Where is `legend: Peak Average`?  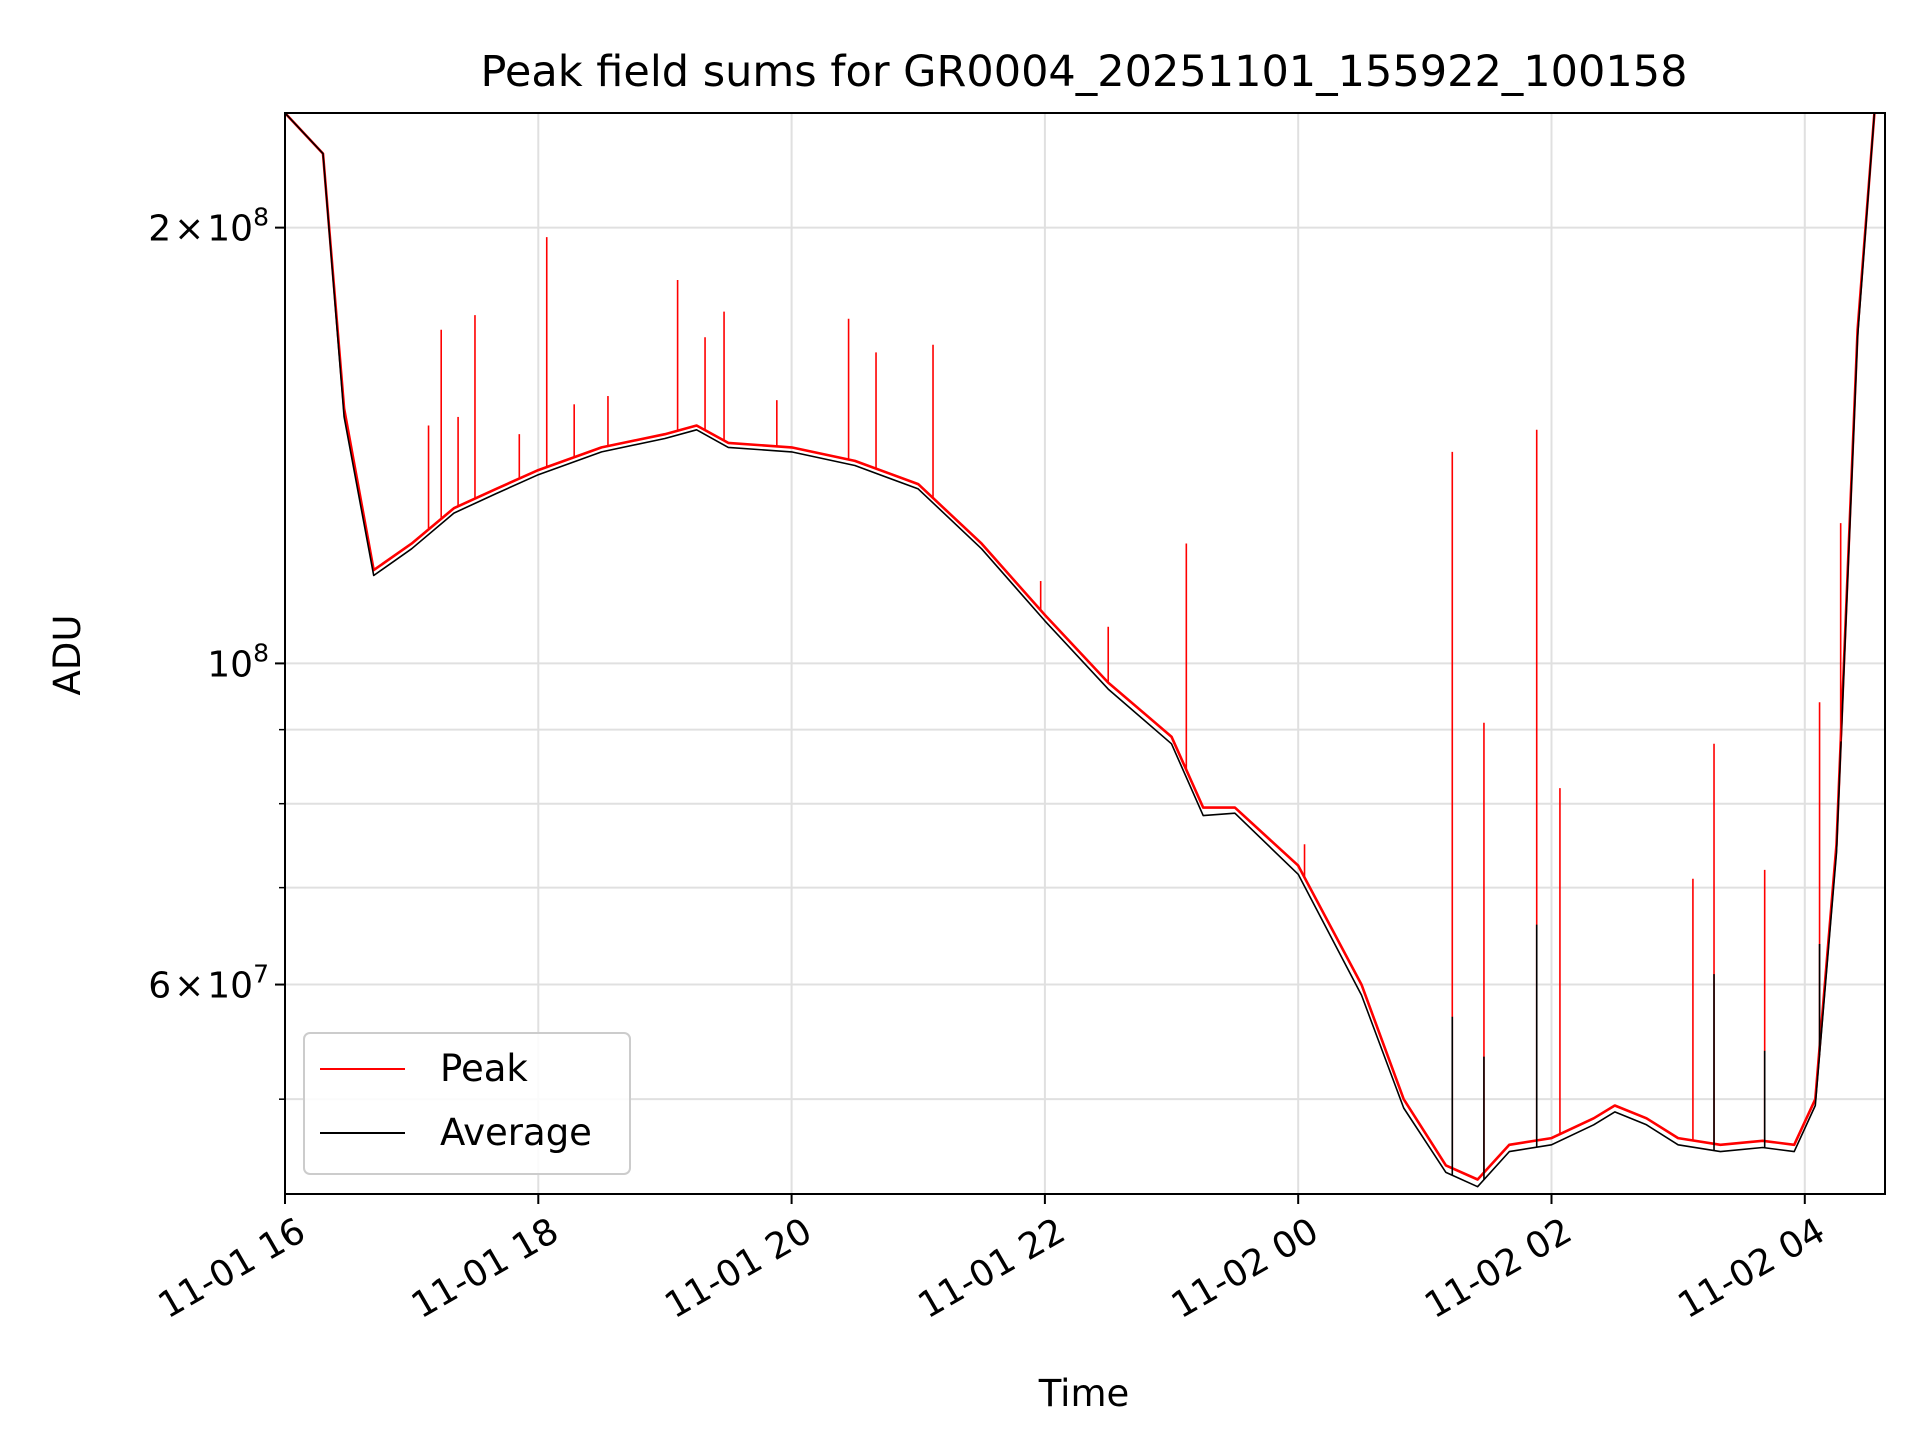 legend: Peak Average is located at coordinates (467, 1103).